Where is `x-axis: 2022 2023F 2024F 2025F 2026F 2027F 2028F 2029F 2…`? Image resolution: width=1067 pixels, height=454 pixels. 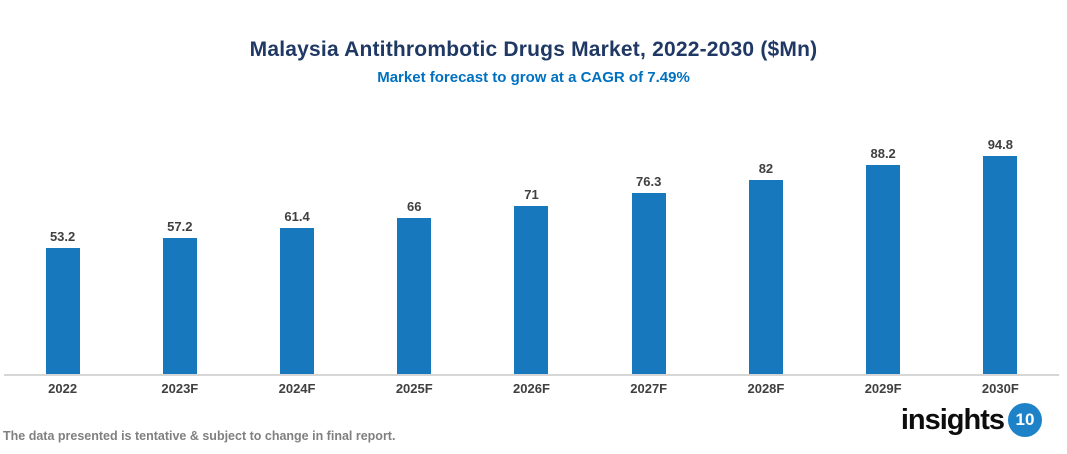 x-axis: 2022 2023F 2024F 2025F 2026F 2027F 2028F 2029F 2… is located at coordinates (531, 388).